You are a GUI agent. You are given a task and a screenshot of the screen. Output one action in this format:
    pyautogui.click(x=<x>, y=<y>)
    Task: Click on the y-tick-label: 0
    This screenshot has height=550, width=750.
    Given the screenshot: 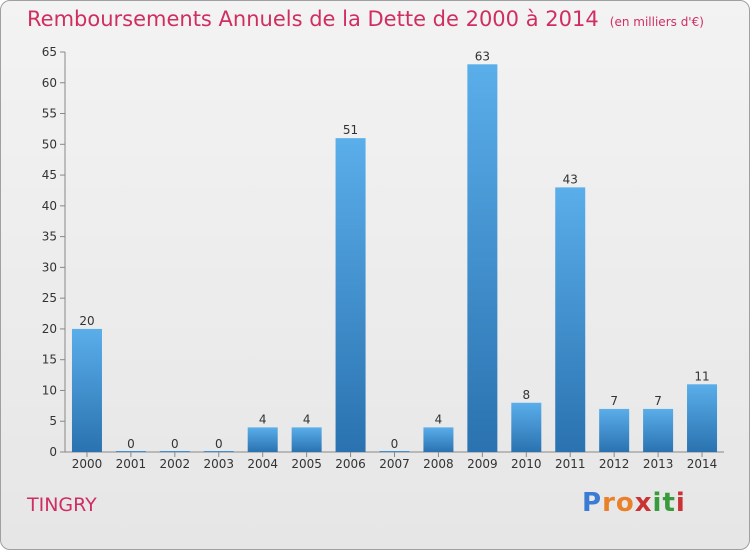 What is the action you would take?
    pyautogui.click(x=53, y=452)
    